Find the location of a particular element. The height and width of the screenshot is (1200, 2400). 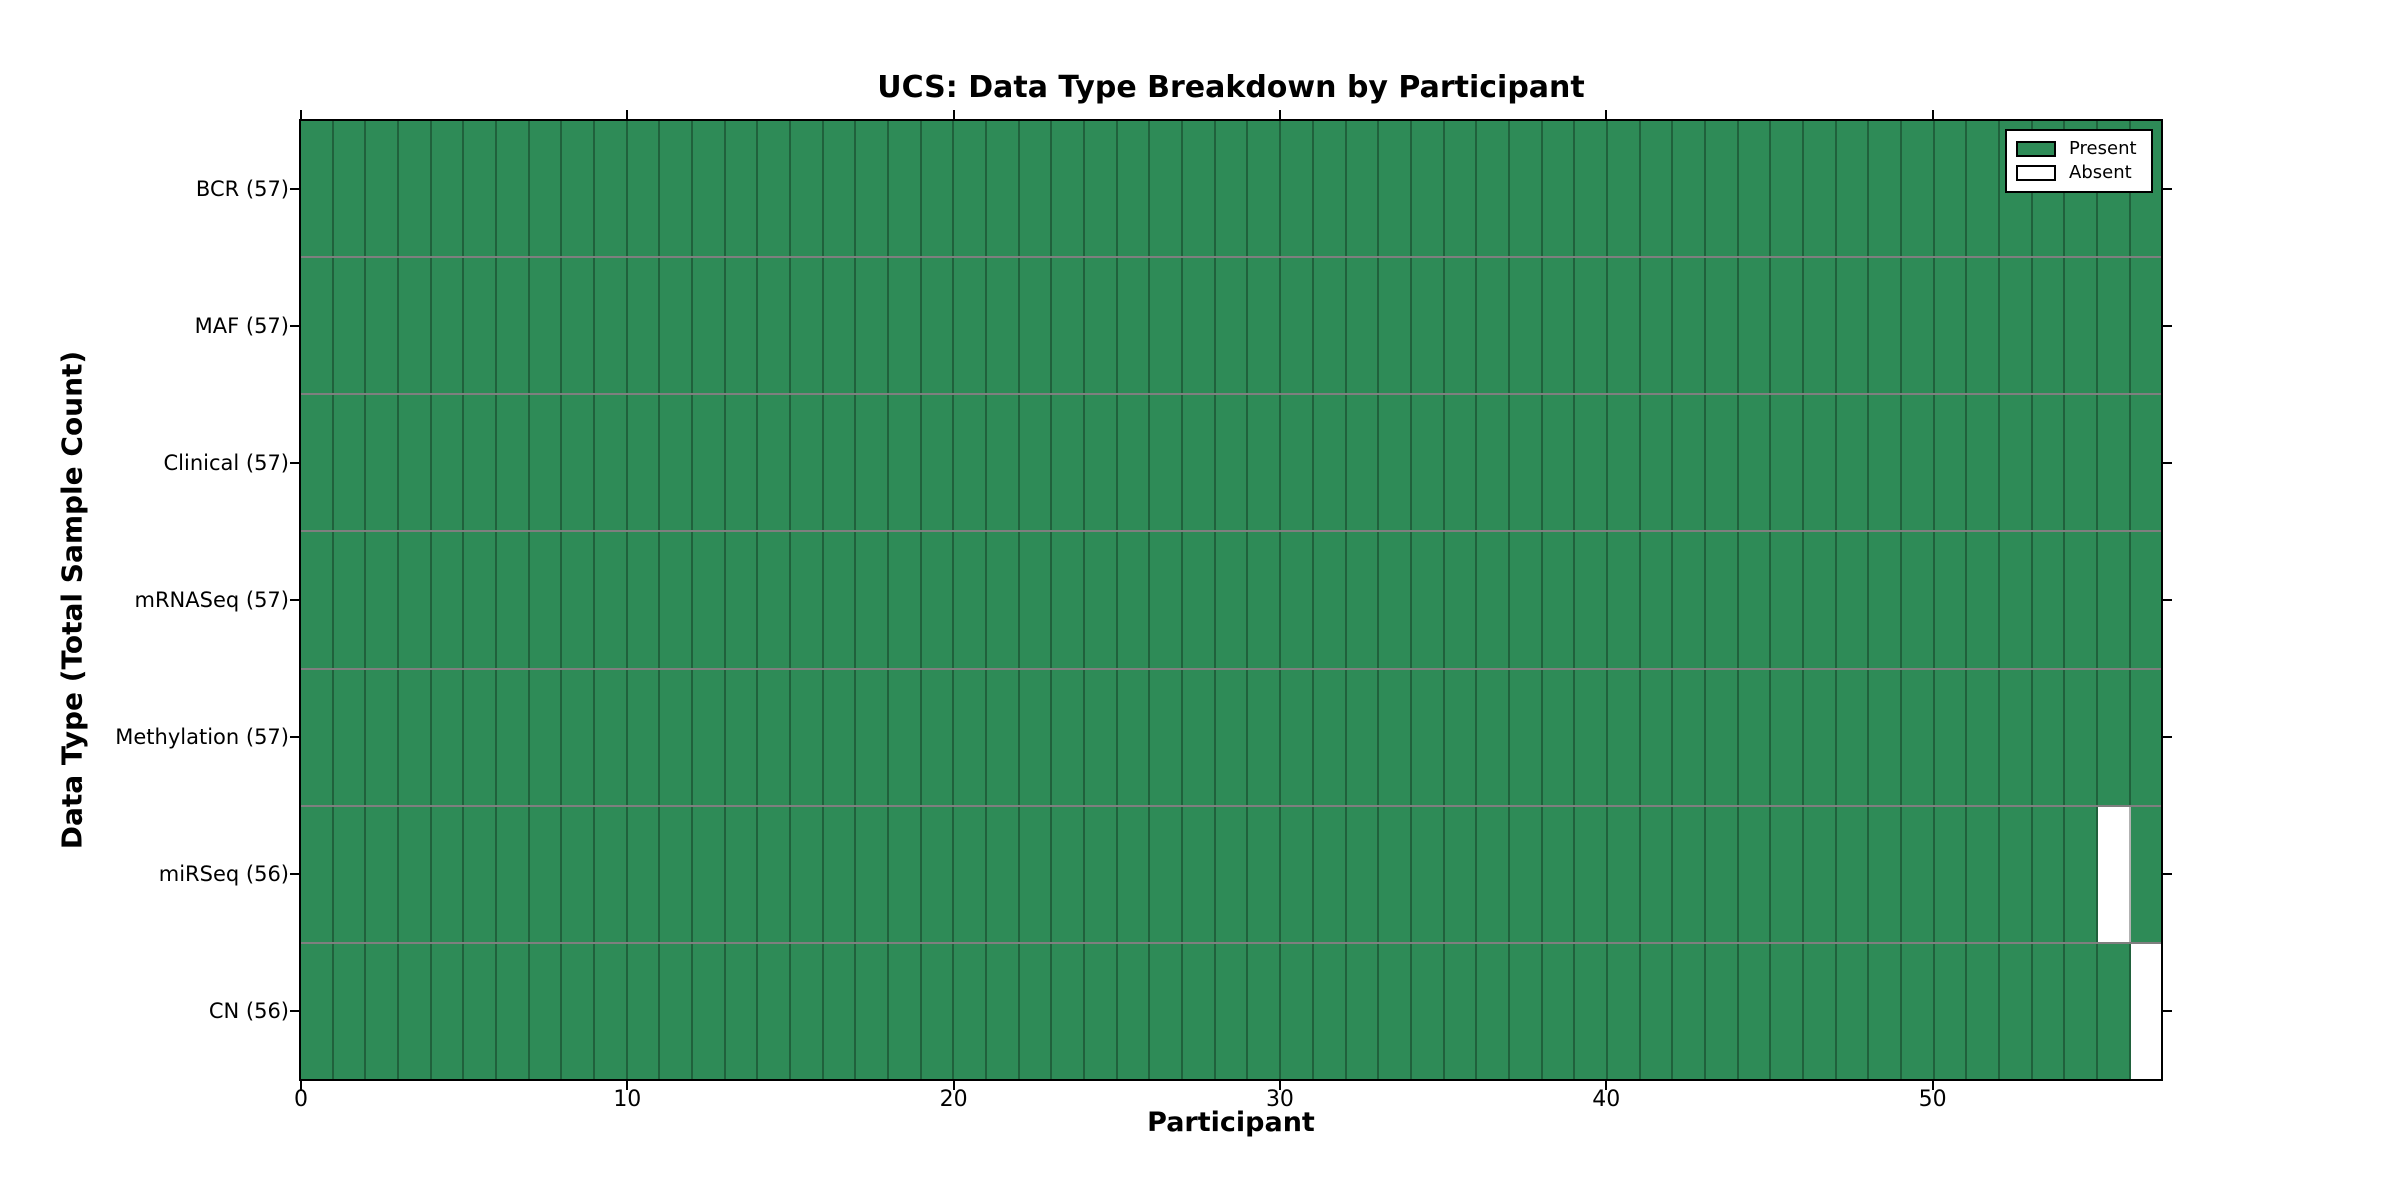

cell-mRNASeq-p47 is located at coordinates (1853, 600).